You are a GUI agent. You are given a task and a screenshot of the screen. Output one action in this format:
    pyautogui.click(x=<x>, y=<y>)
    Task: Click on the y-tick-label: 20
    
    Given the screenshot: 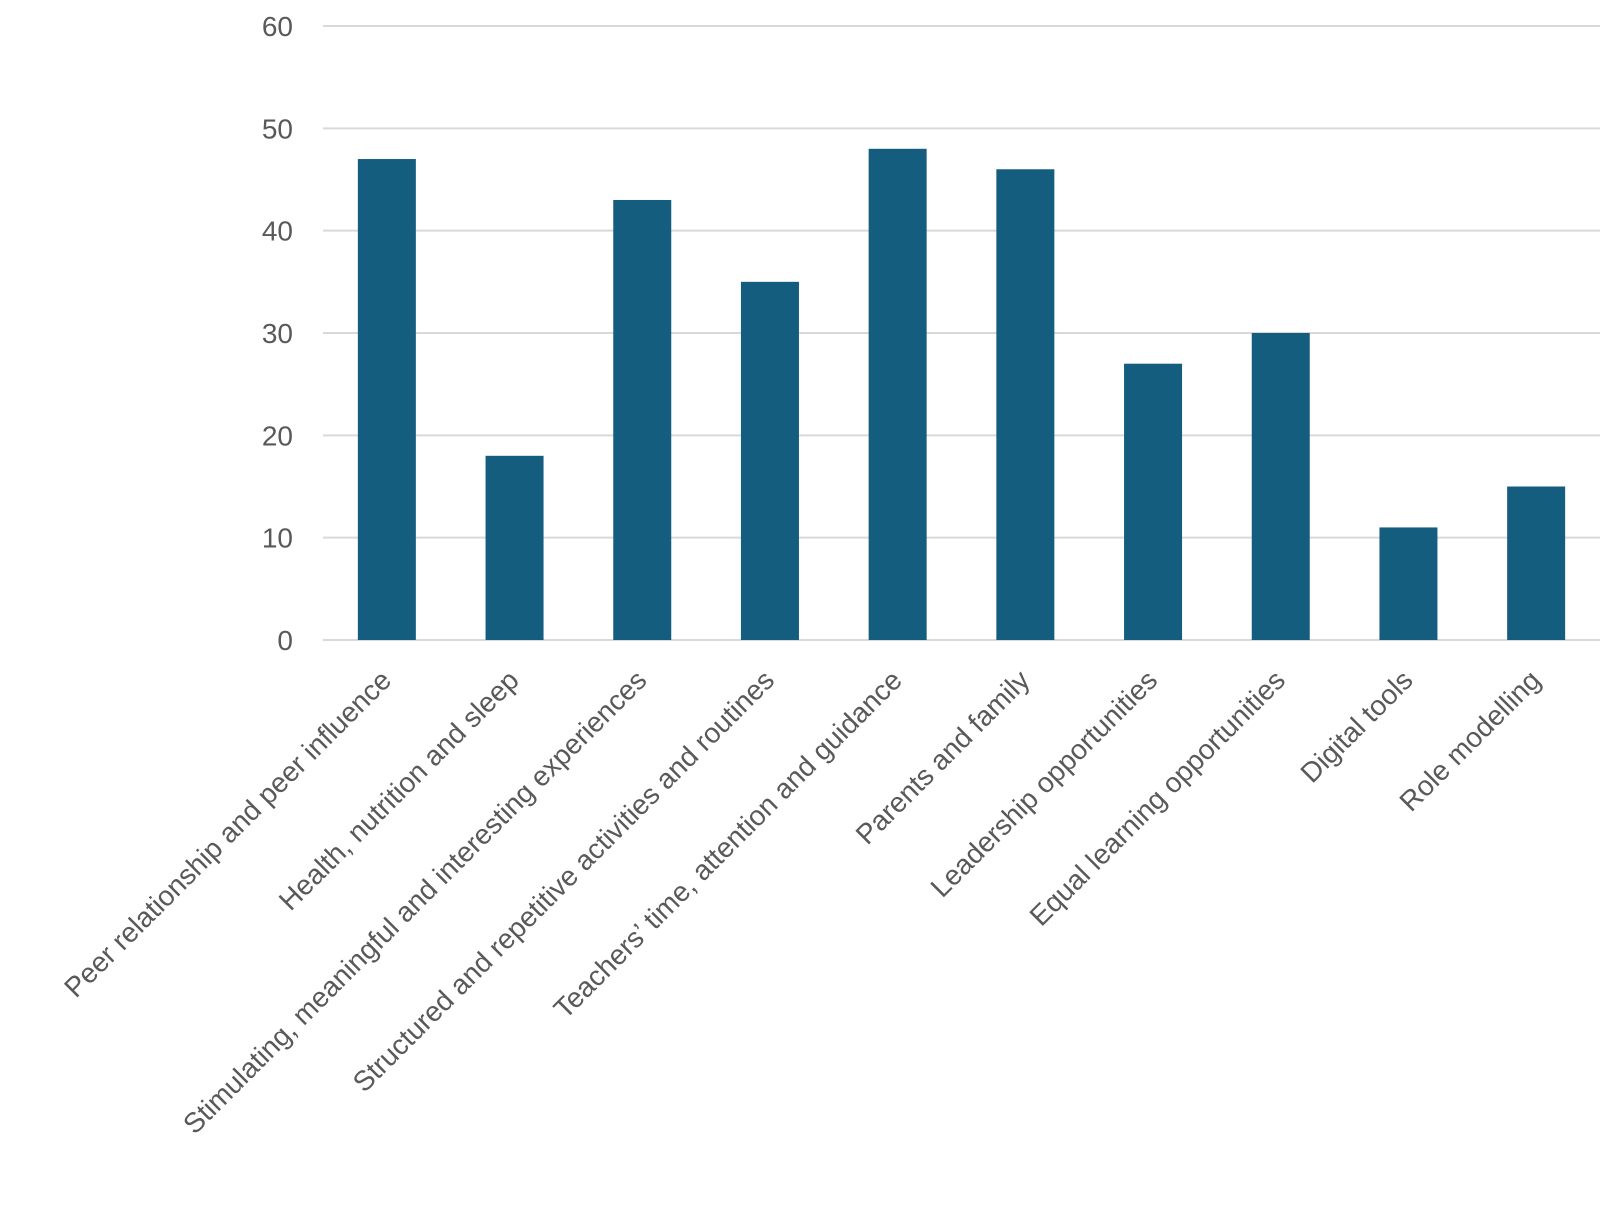 What is the action you would take?
    pyautogui.click(x=277, y=435)
    